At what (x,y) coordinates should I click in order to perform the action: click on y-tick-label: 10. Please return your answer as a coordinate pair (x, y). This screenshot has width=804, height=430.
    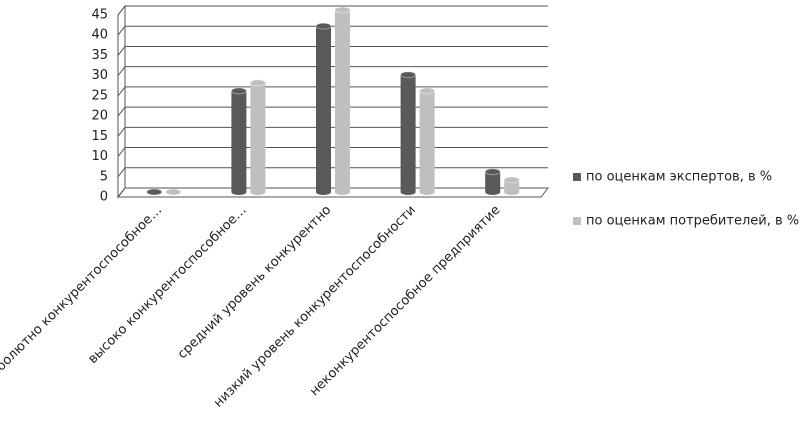
    Looking at the image, I should click on (99, 156).